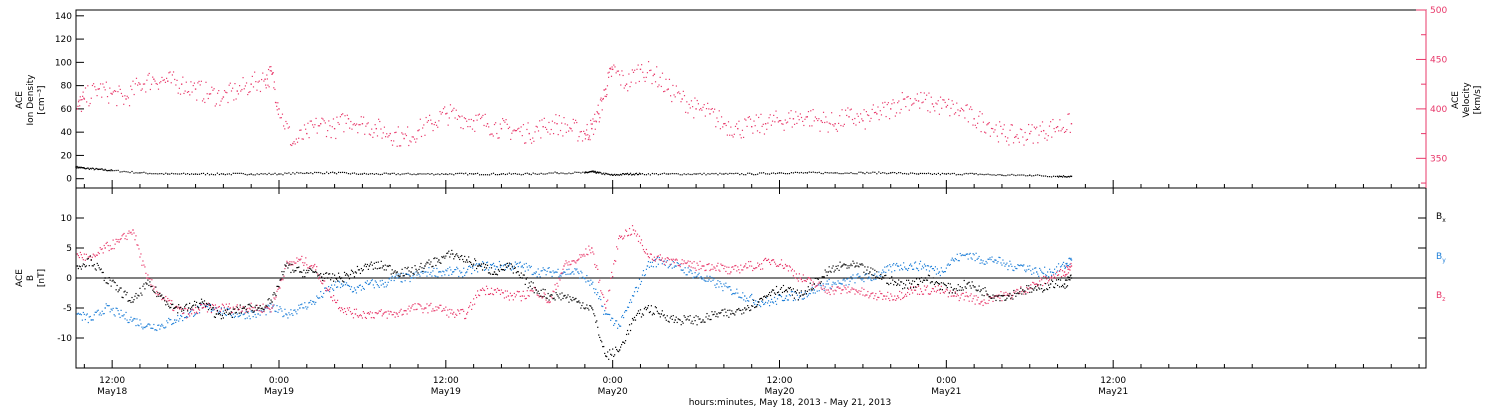 This screenshot has height=414, width=1500. I want to click on b-y-tick-label: -10, so click(64, 339).